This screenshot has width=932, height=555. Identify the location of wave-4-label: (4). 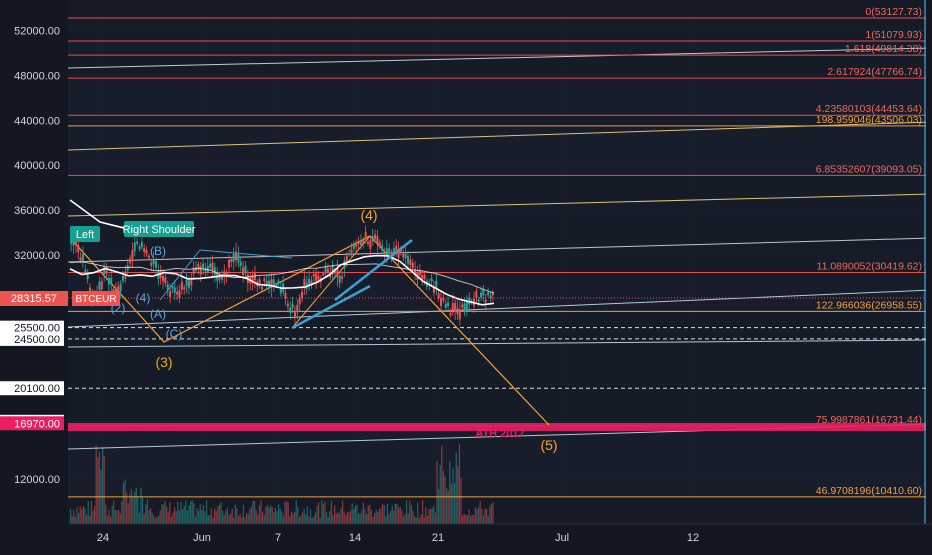
(368, 215).